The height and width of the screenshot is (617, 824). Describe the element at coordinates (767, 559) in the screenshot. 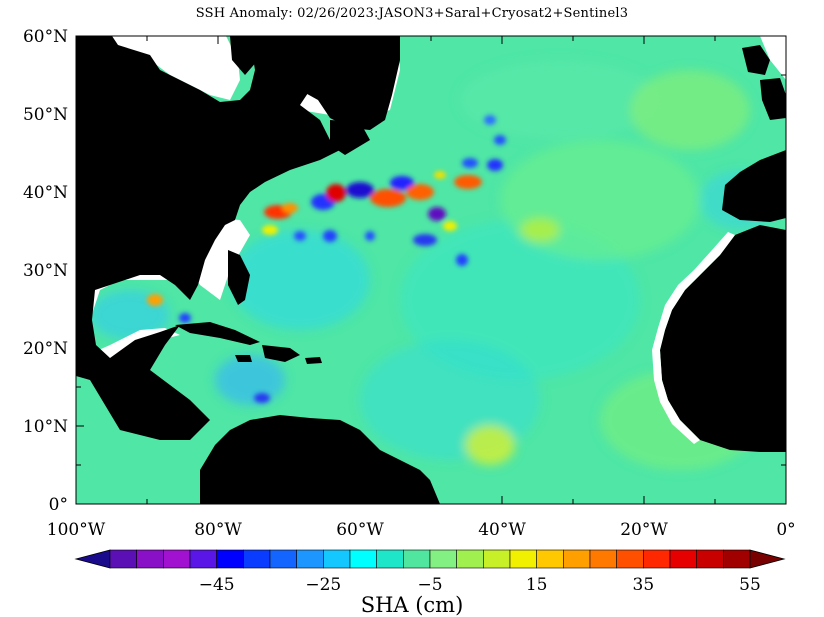

I see `colorbar-high-cap` at that location.